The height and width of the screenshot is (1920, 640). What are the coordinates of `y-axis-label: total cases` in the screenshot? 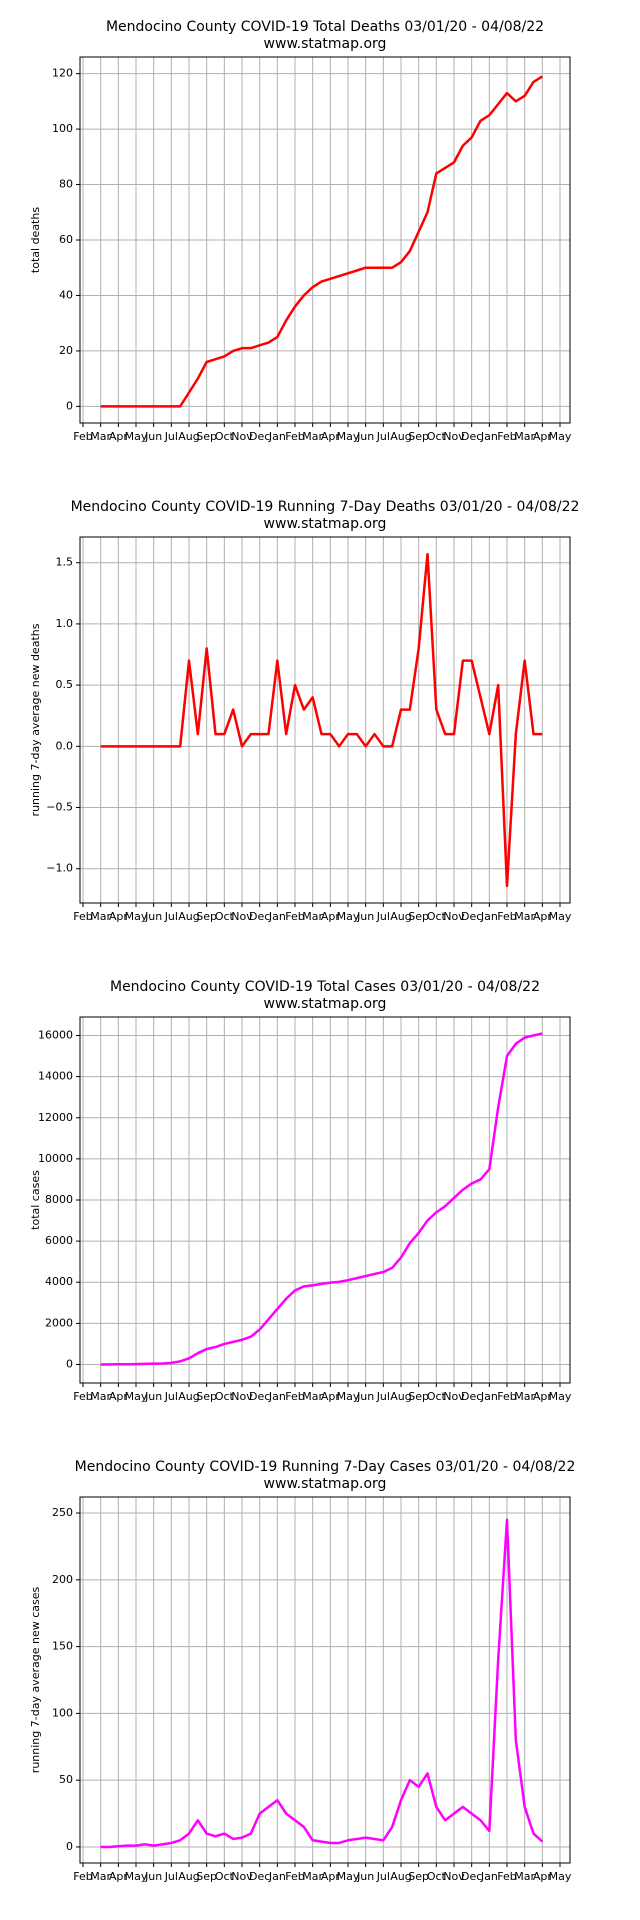 It's located at (35, 1200).